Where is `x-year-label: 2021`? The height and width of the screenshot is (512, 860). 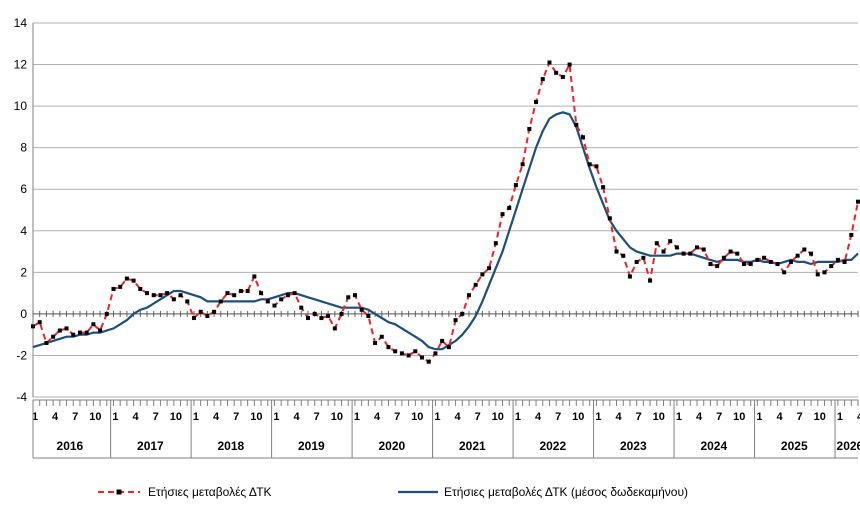 x-year-label: 2021 is located at coordinates (472, 446).